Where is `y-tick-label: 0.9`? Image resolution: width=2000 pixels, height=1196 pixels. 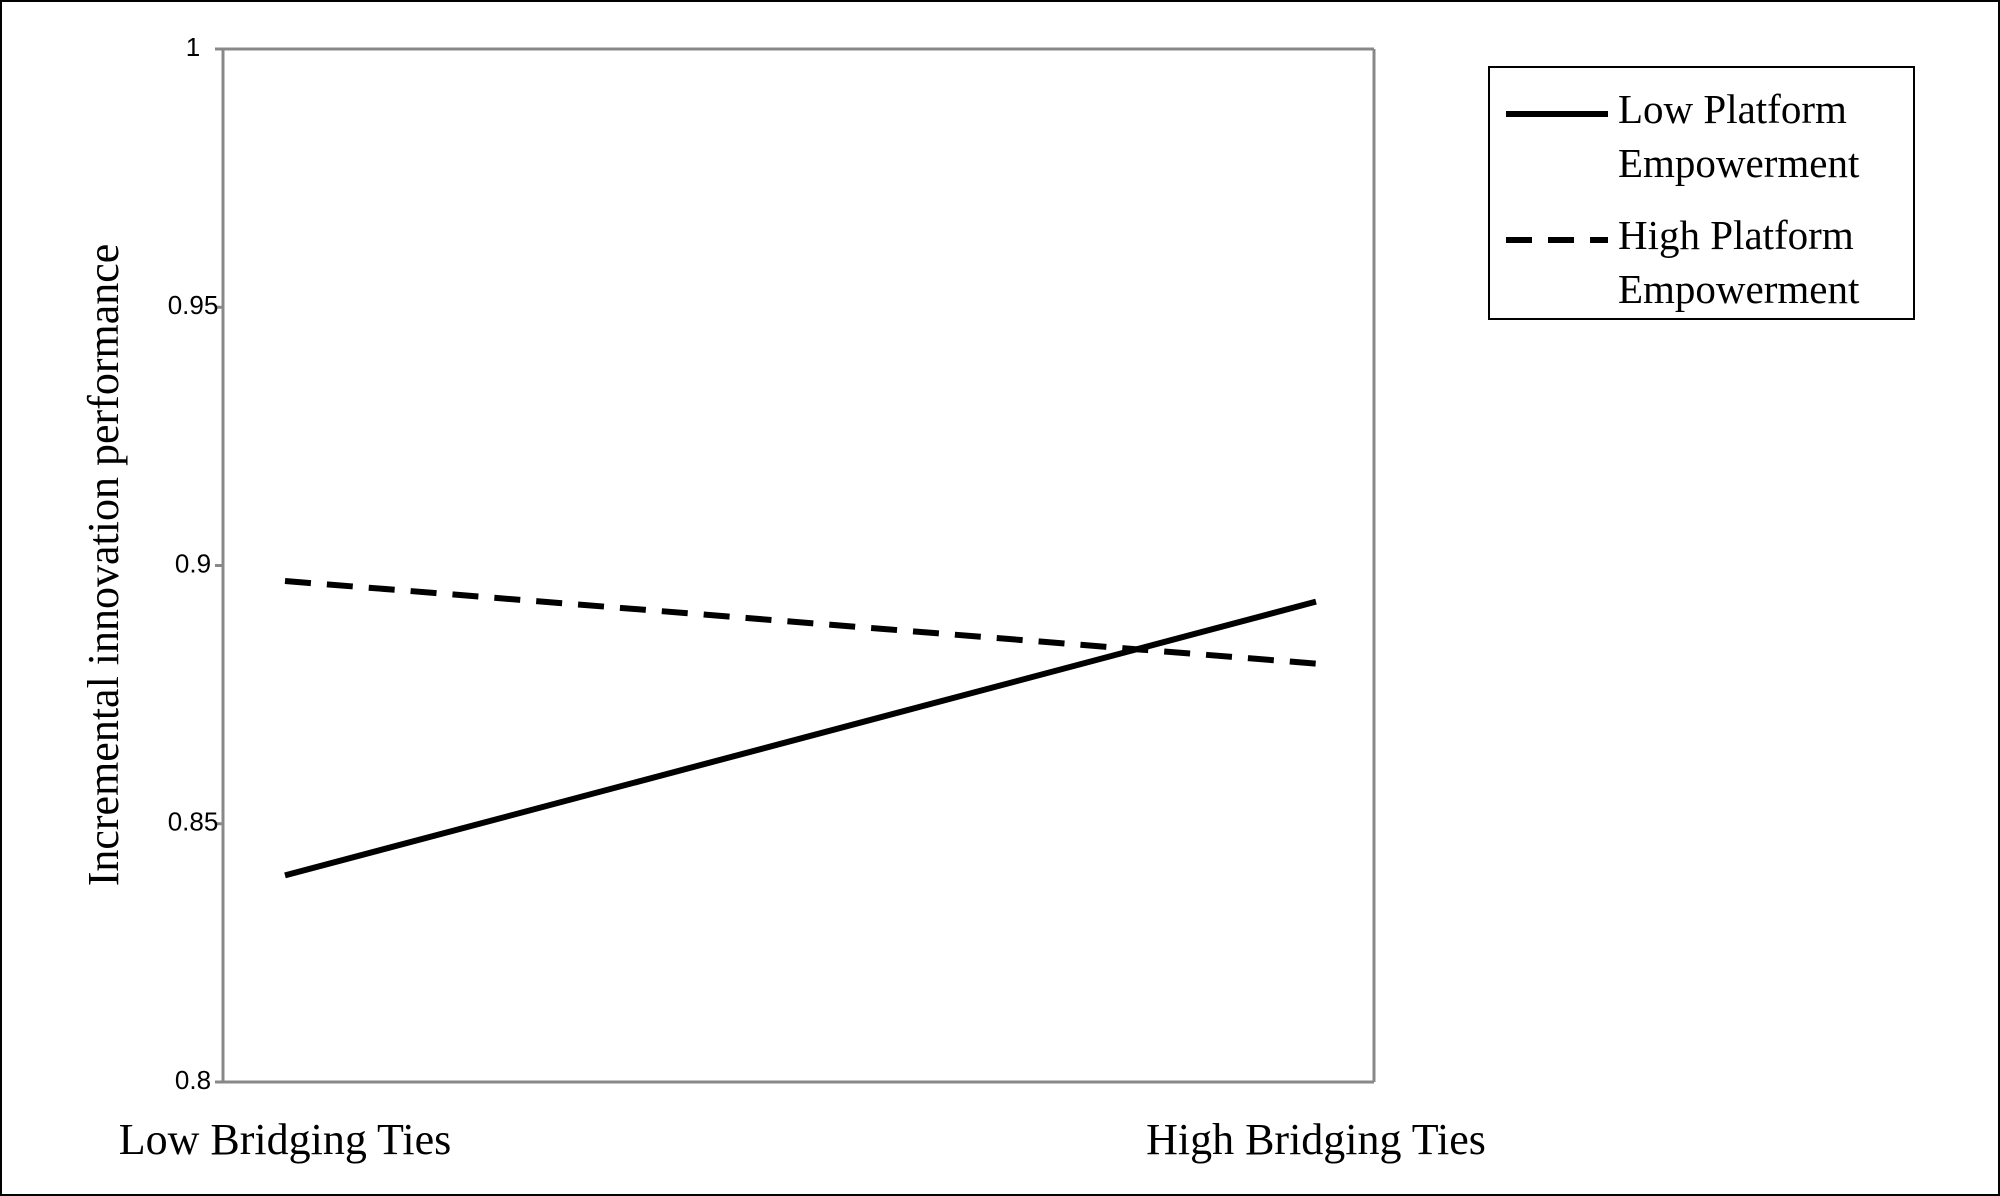 y-tick-label: 0.9 is located at coordinates (193, 563).